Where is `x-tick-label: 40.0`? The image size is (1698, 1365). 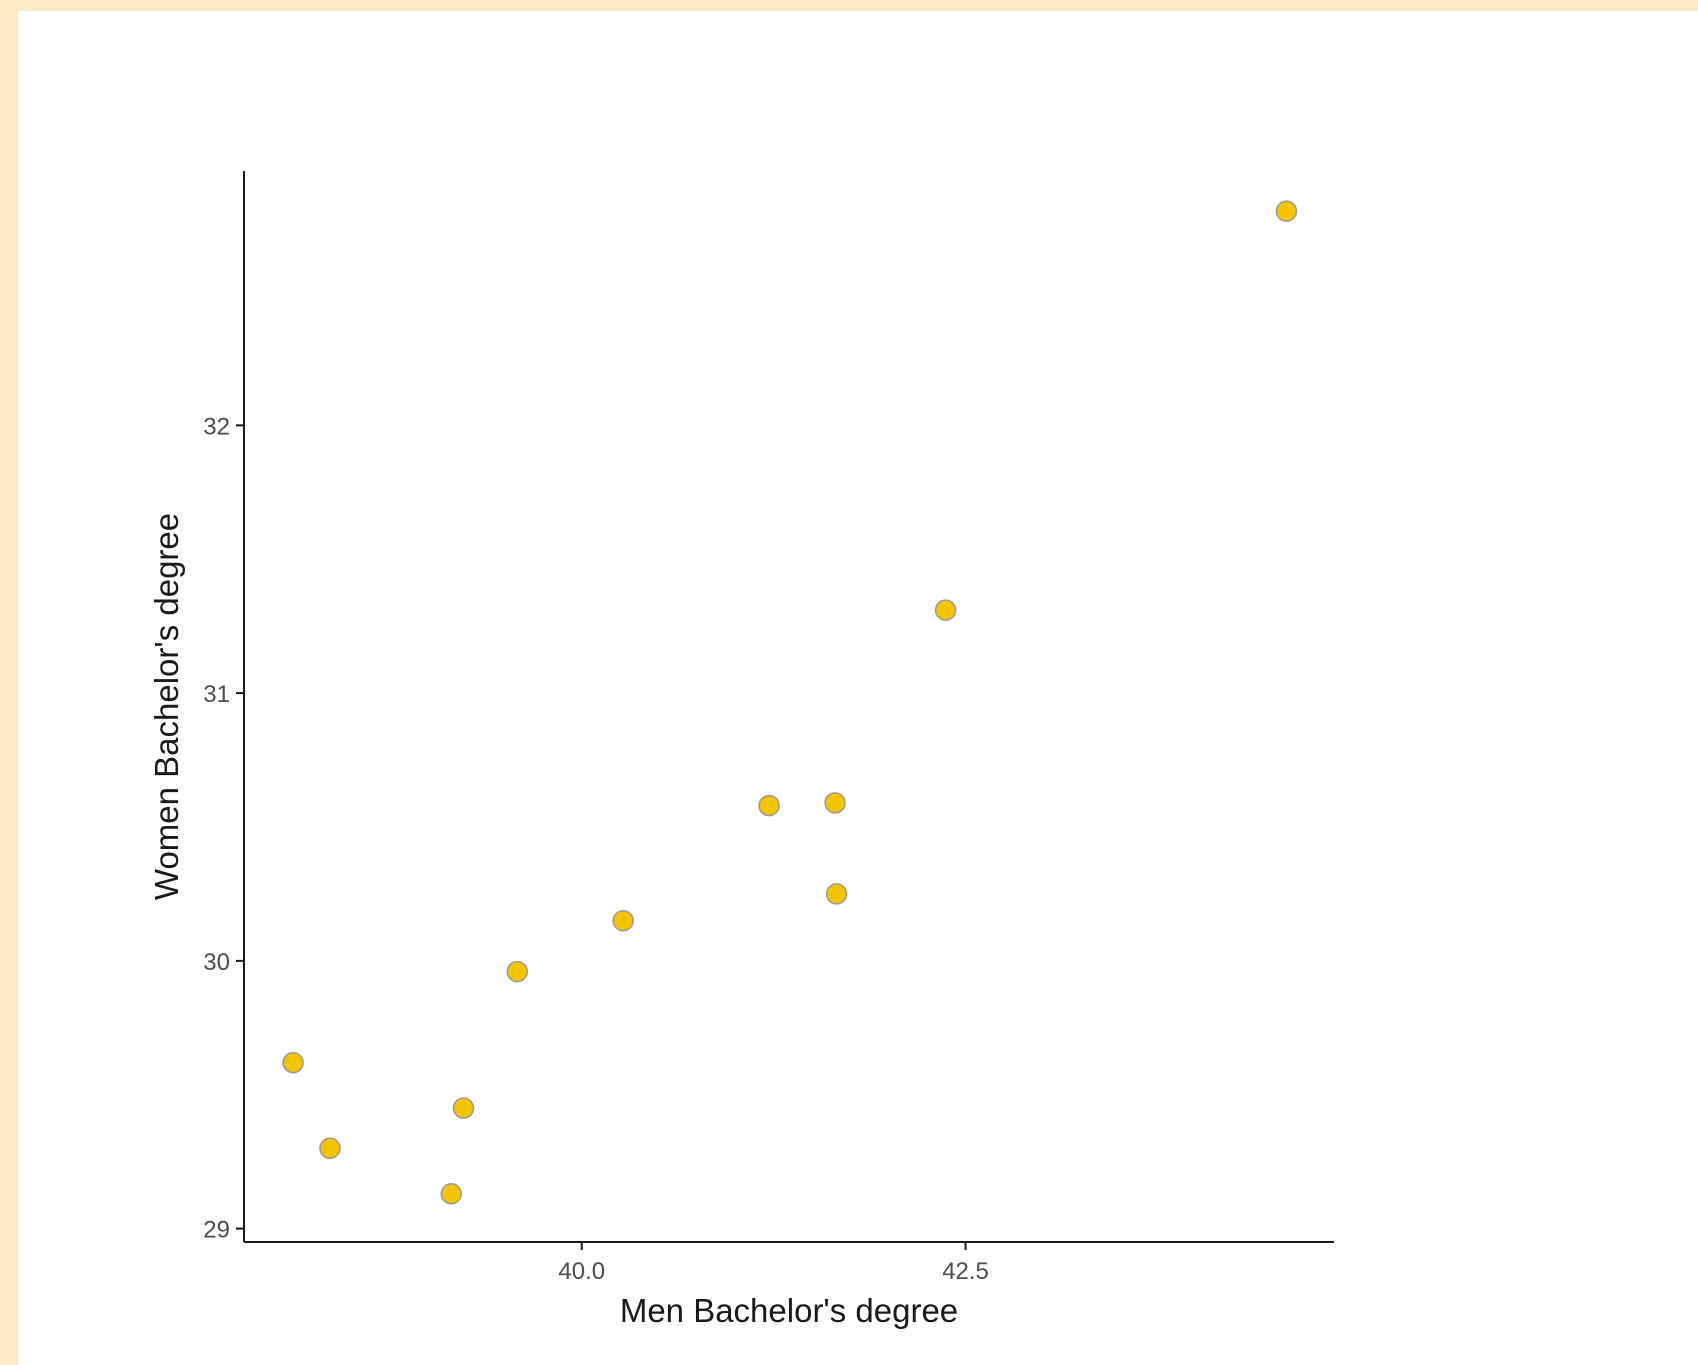
x-tick-label: 40.0 is located at coordinates (581, 1271).